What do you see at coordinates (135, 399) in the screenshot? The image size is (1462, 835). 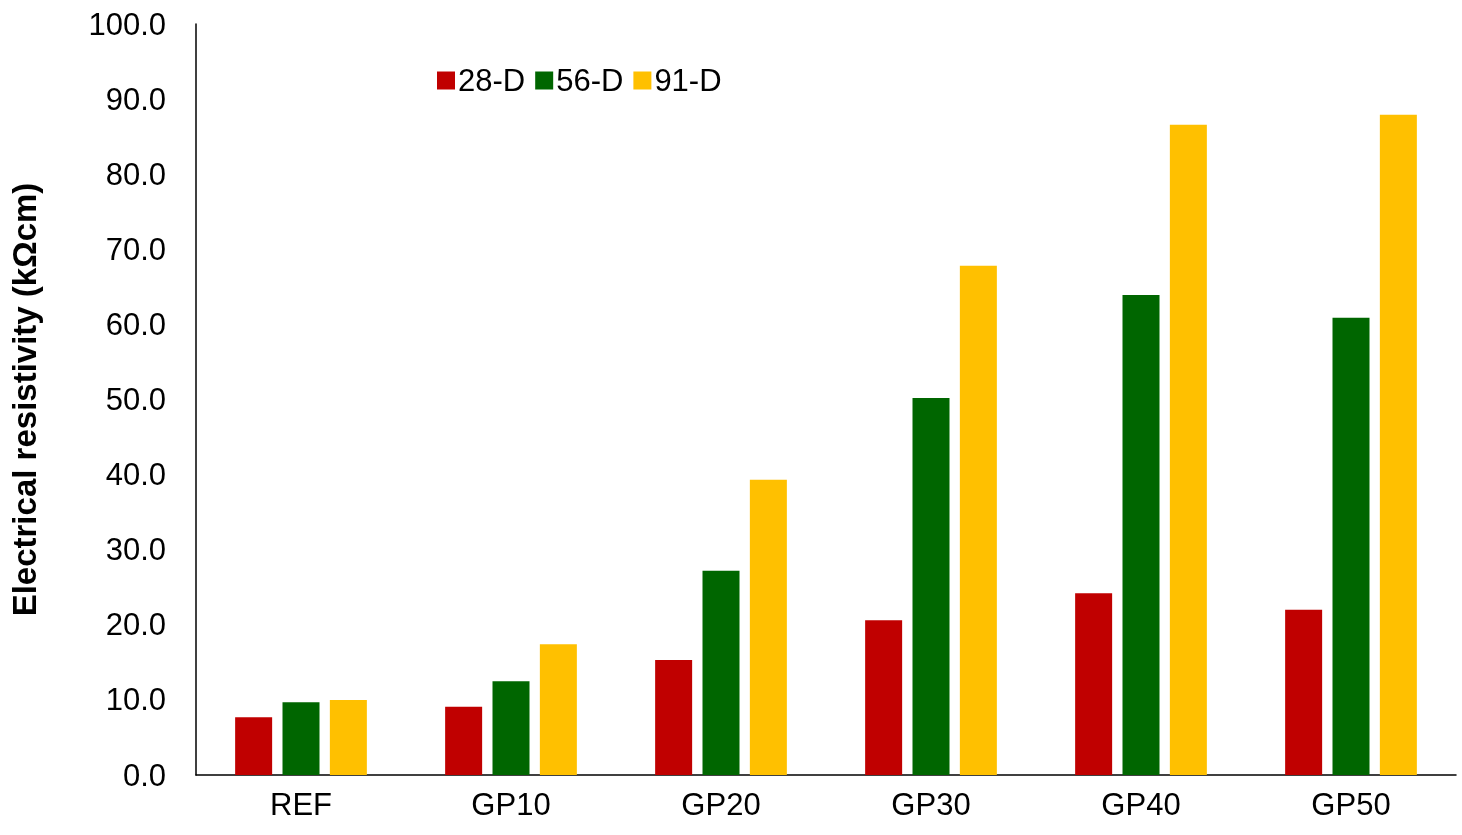 I see `y-tick-label: 50.0` at bounding box center [135, 399].